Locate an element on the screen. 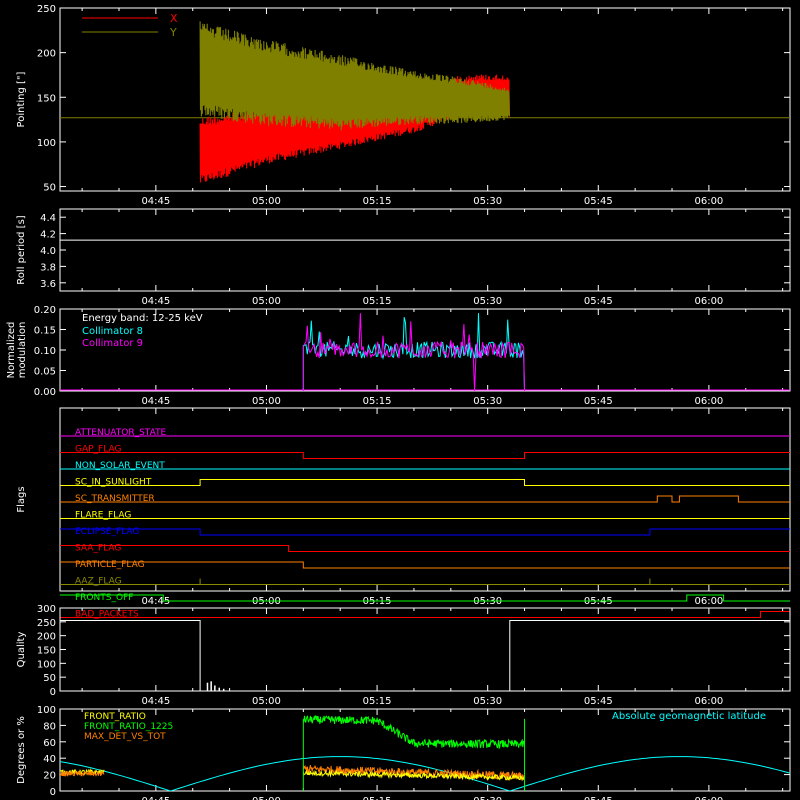  flag-saa-flag-line is located at coordinates (425, 548).